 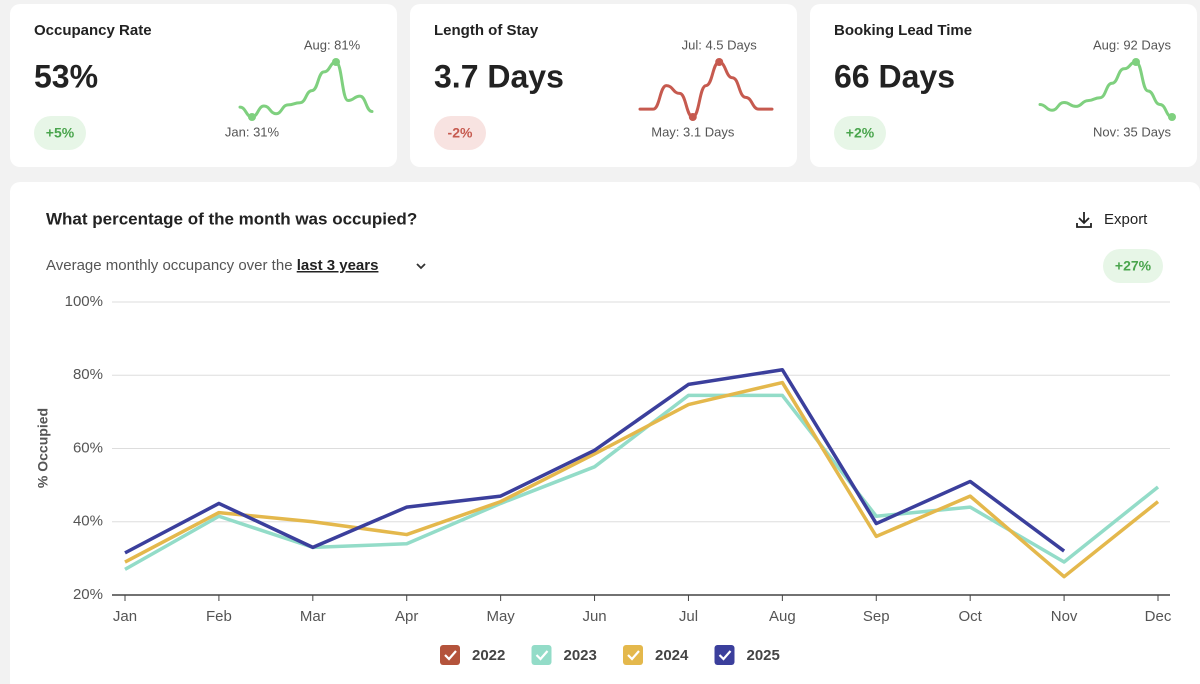 What do you see at coordinates (876, 616) in the screenshot?
I see `x-tick-label: Sep` at bounding box center [876, 616].